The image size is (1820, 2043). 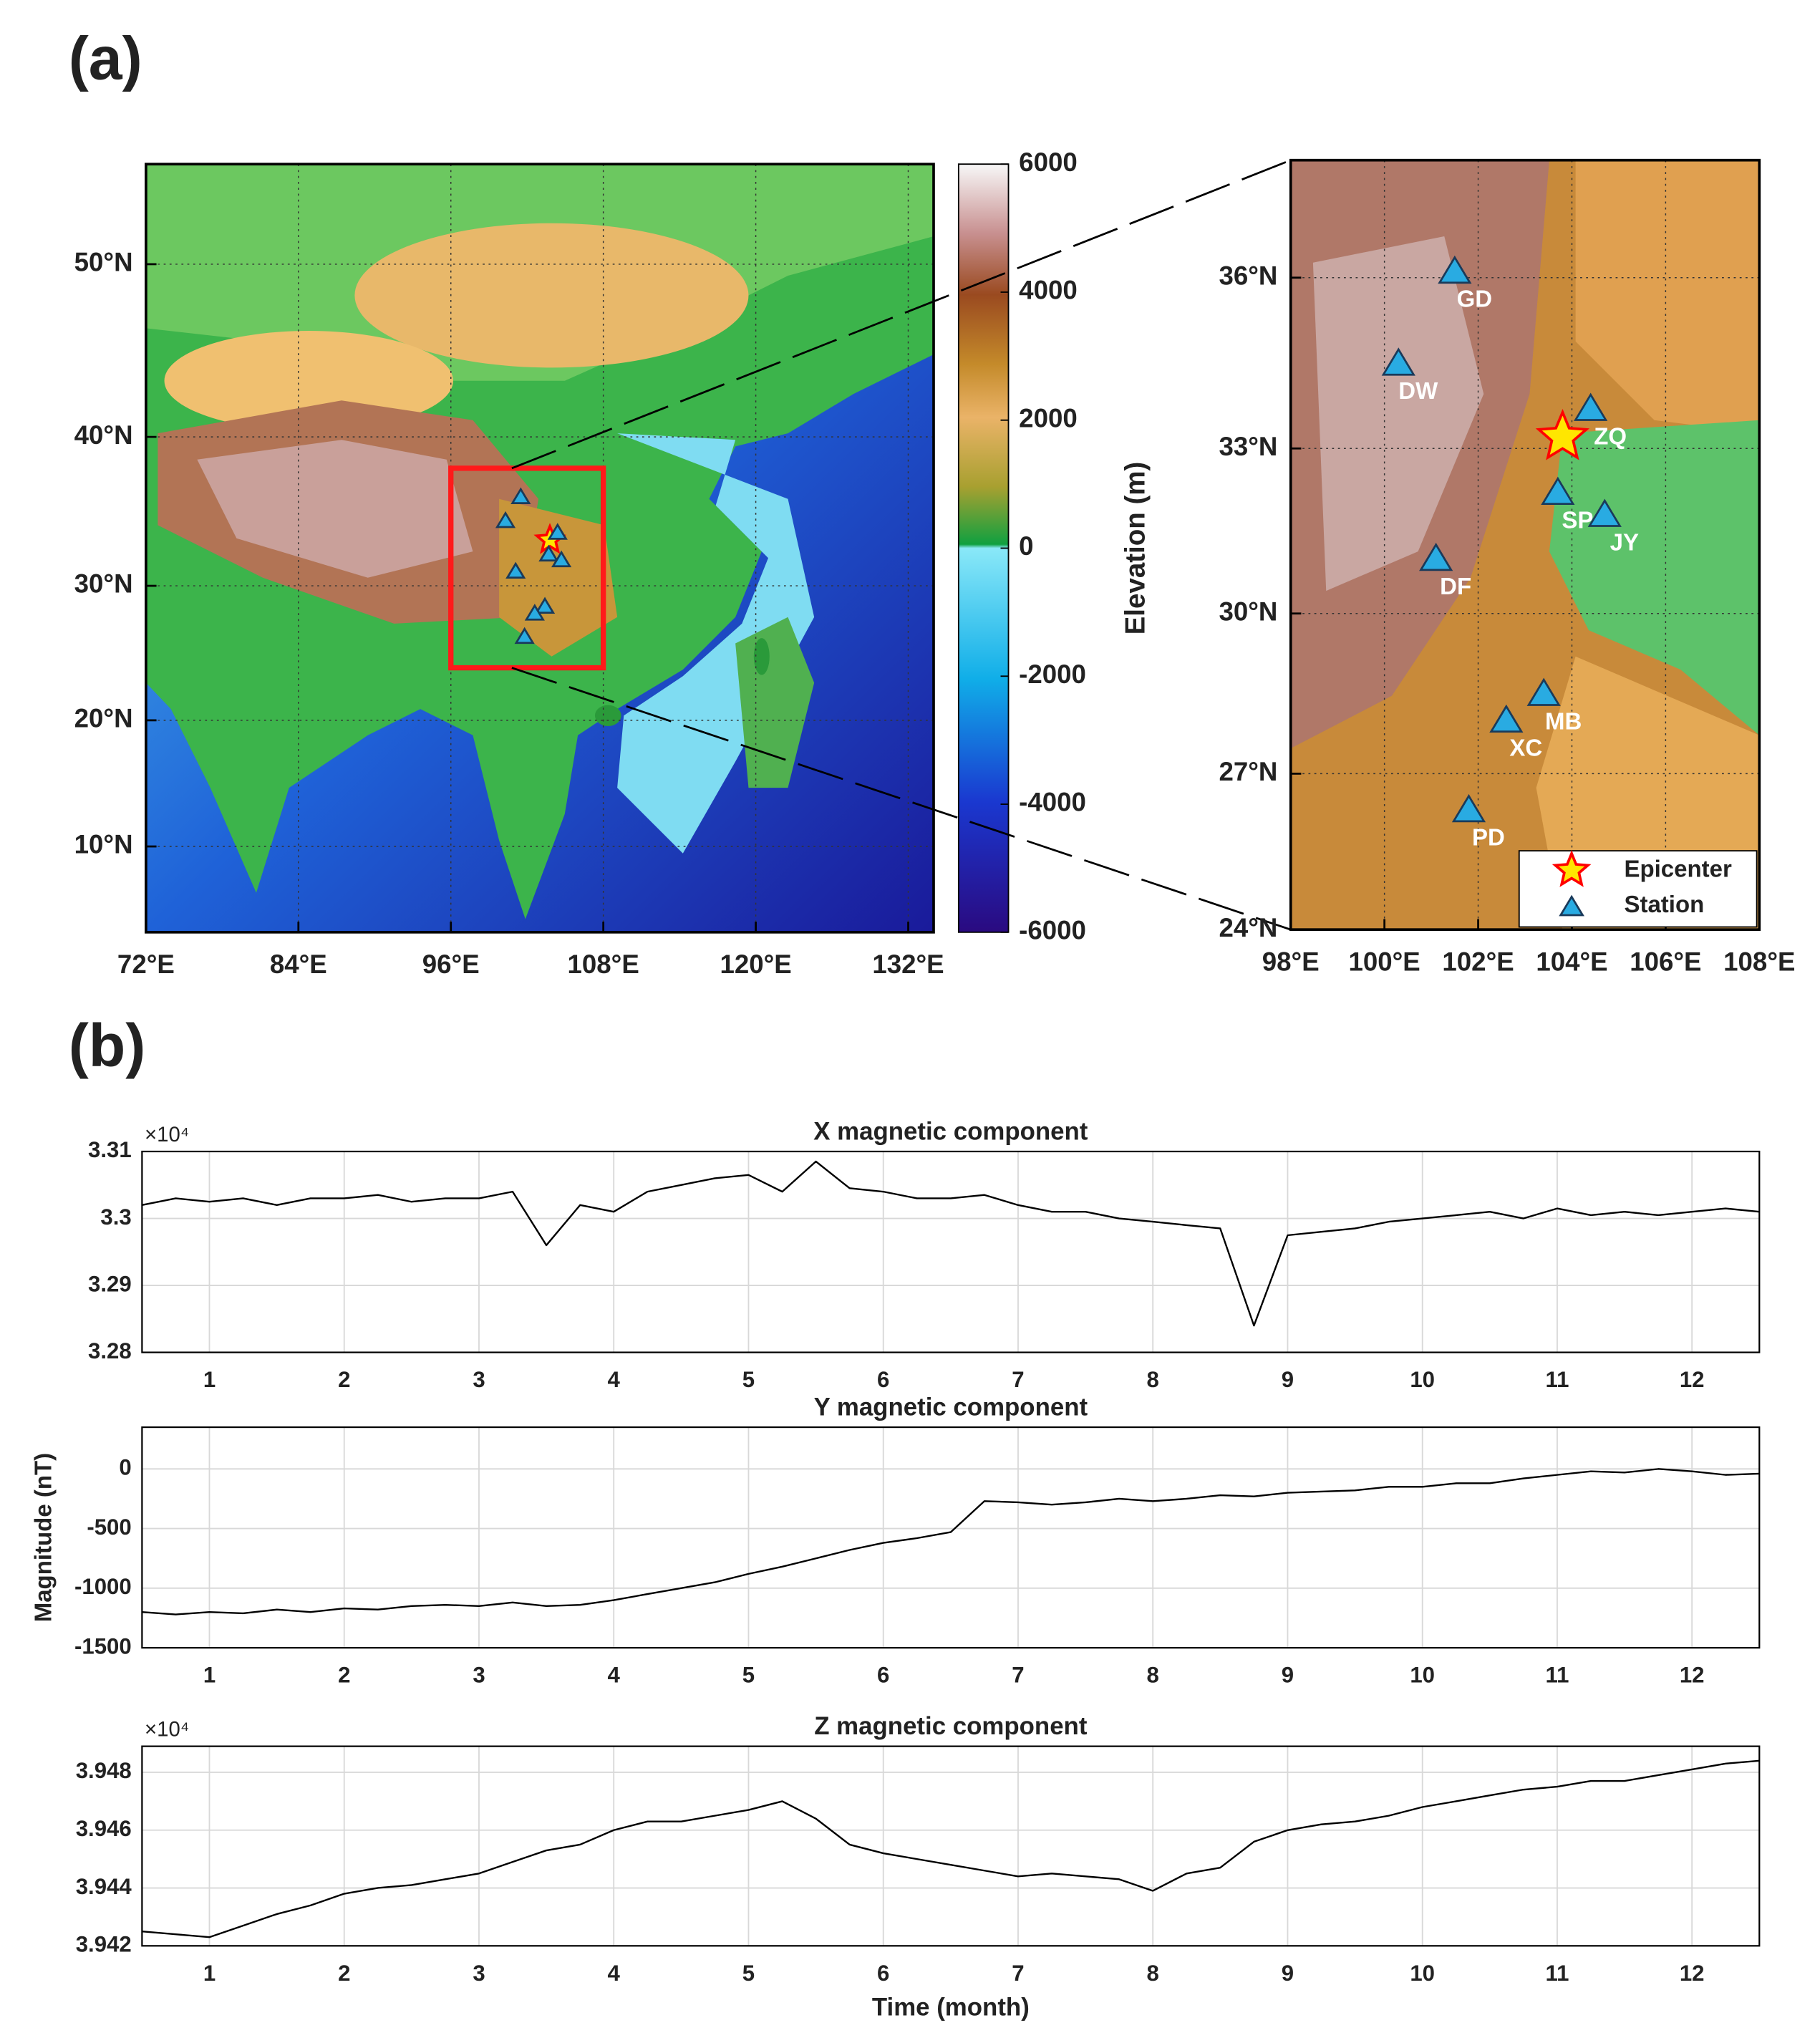 I want to click on panel-label: (a), so click(x=105, y=58).